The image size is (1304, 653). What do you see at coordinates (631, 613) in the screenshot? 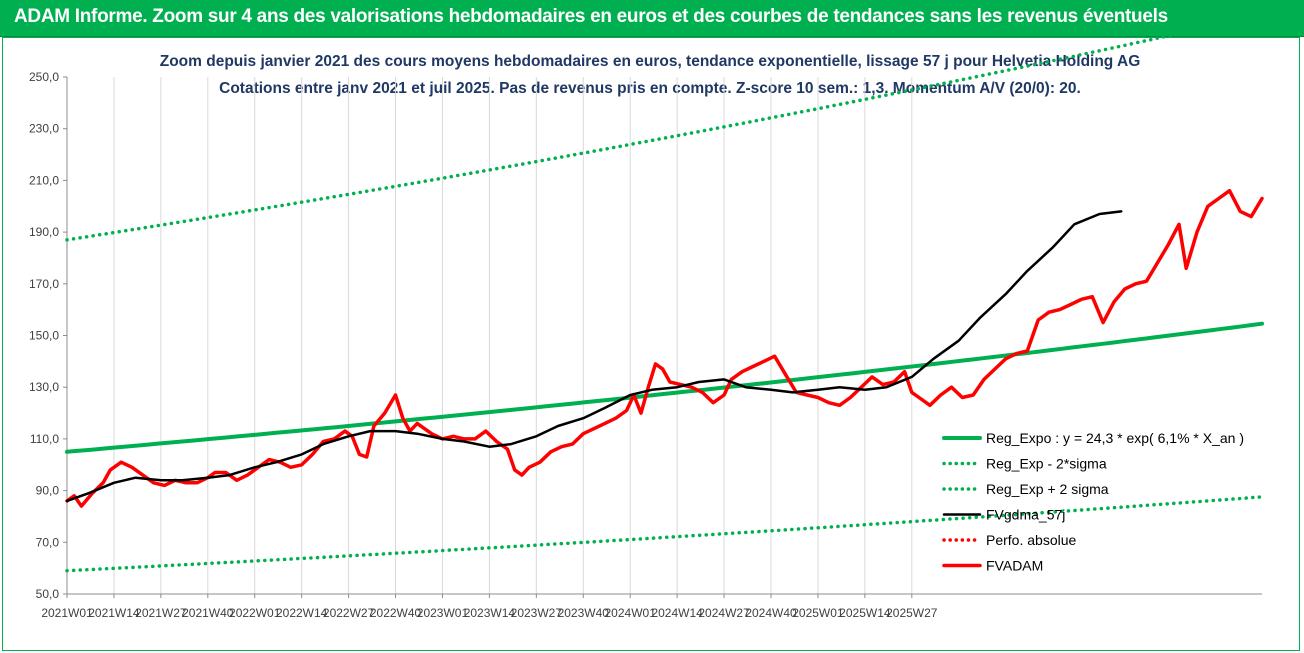
I see `x-tick-label: 2024W01` at bounding box center [631, 613].